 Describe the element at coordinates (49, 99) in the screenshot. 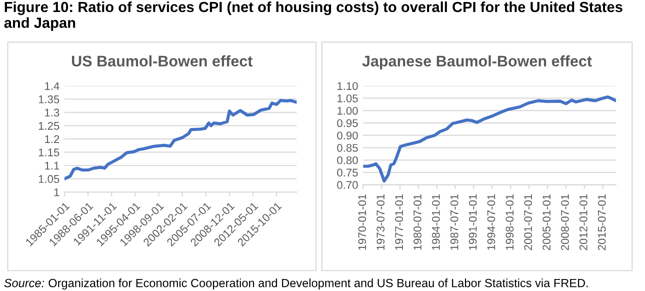

I see `y-tick-label: 1.35` at that location.